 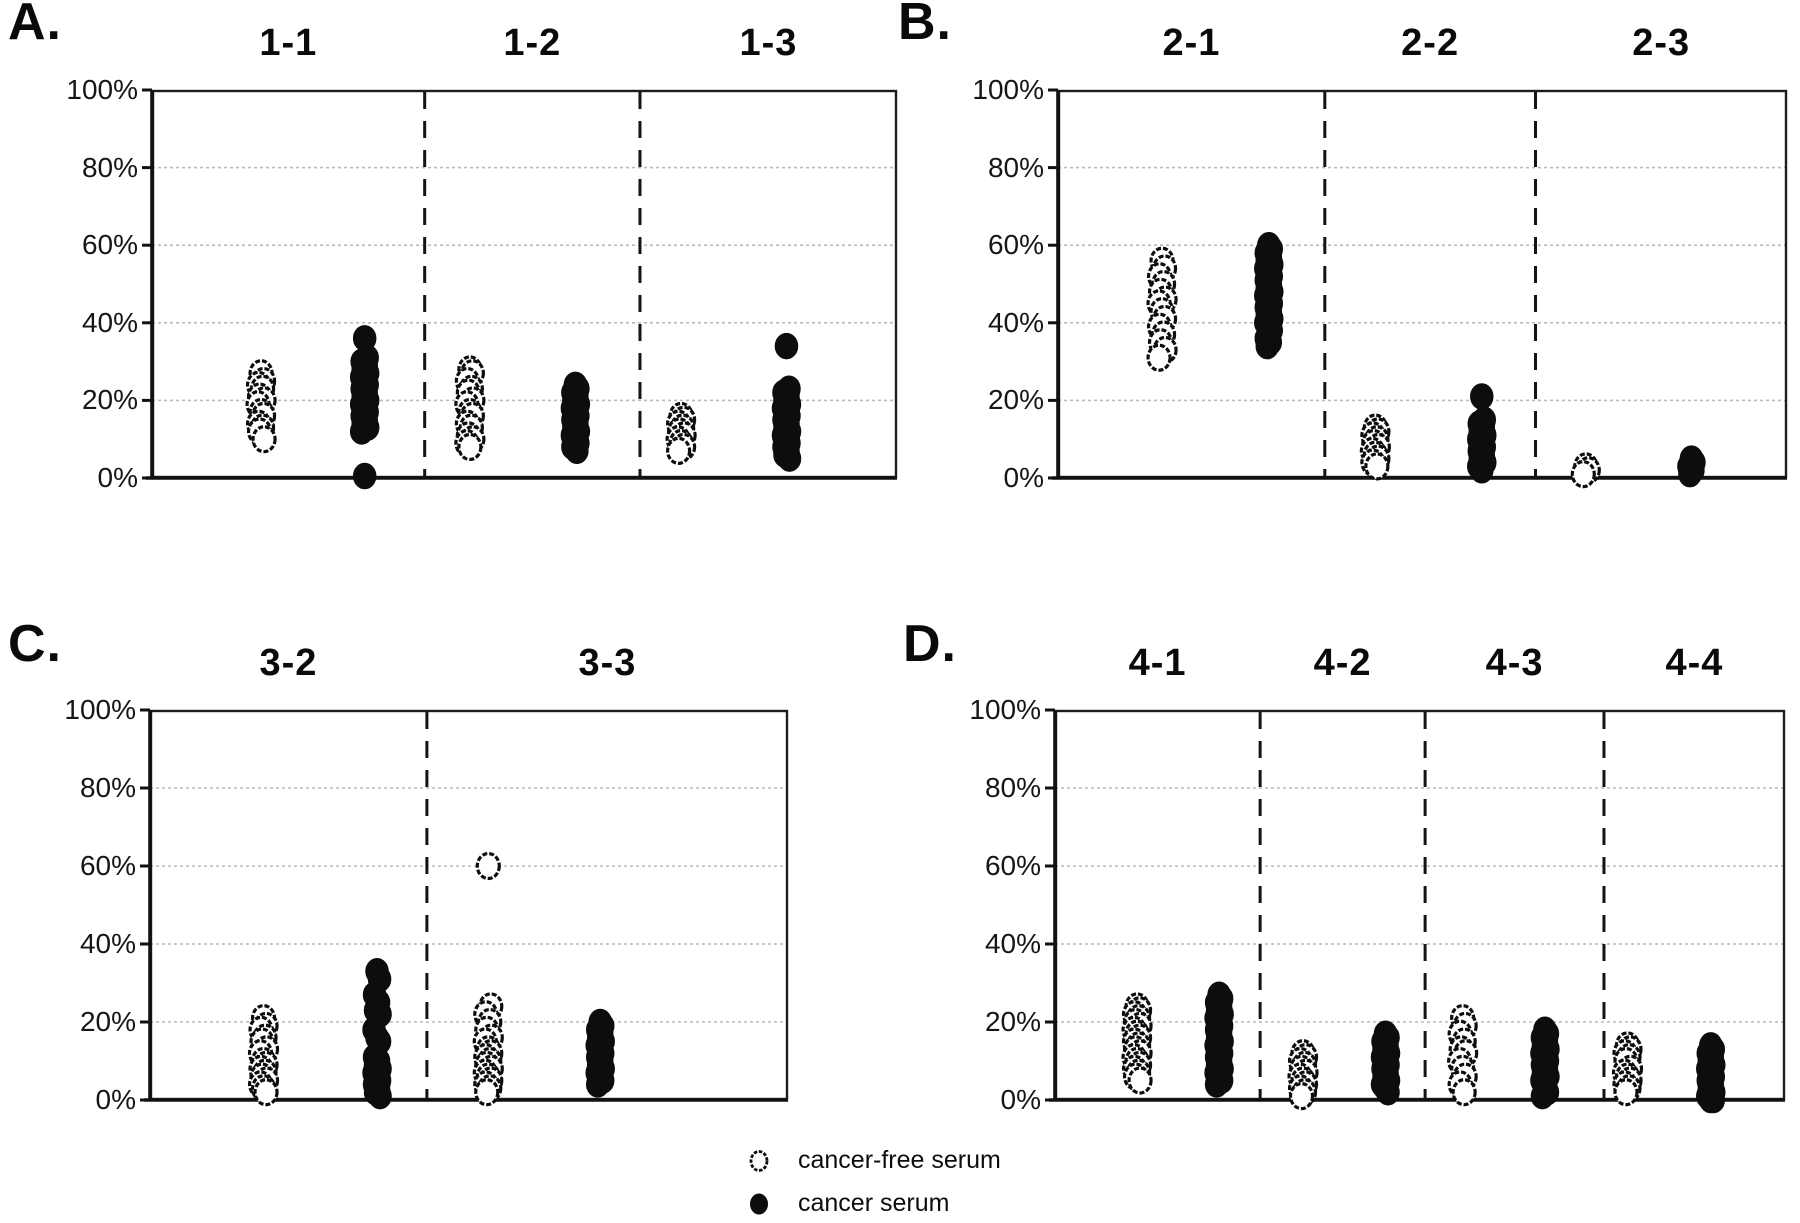 I want to click on series-2-1-cancer-free-serum, so click(x=1162, y=309).